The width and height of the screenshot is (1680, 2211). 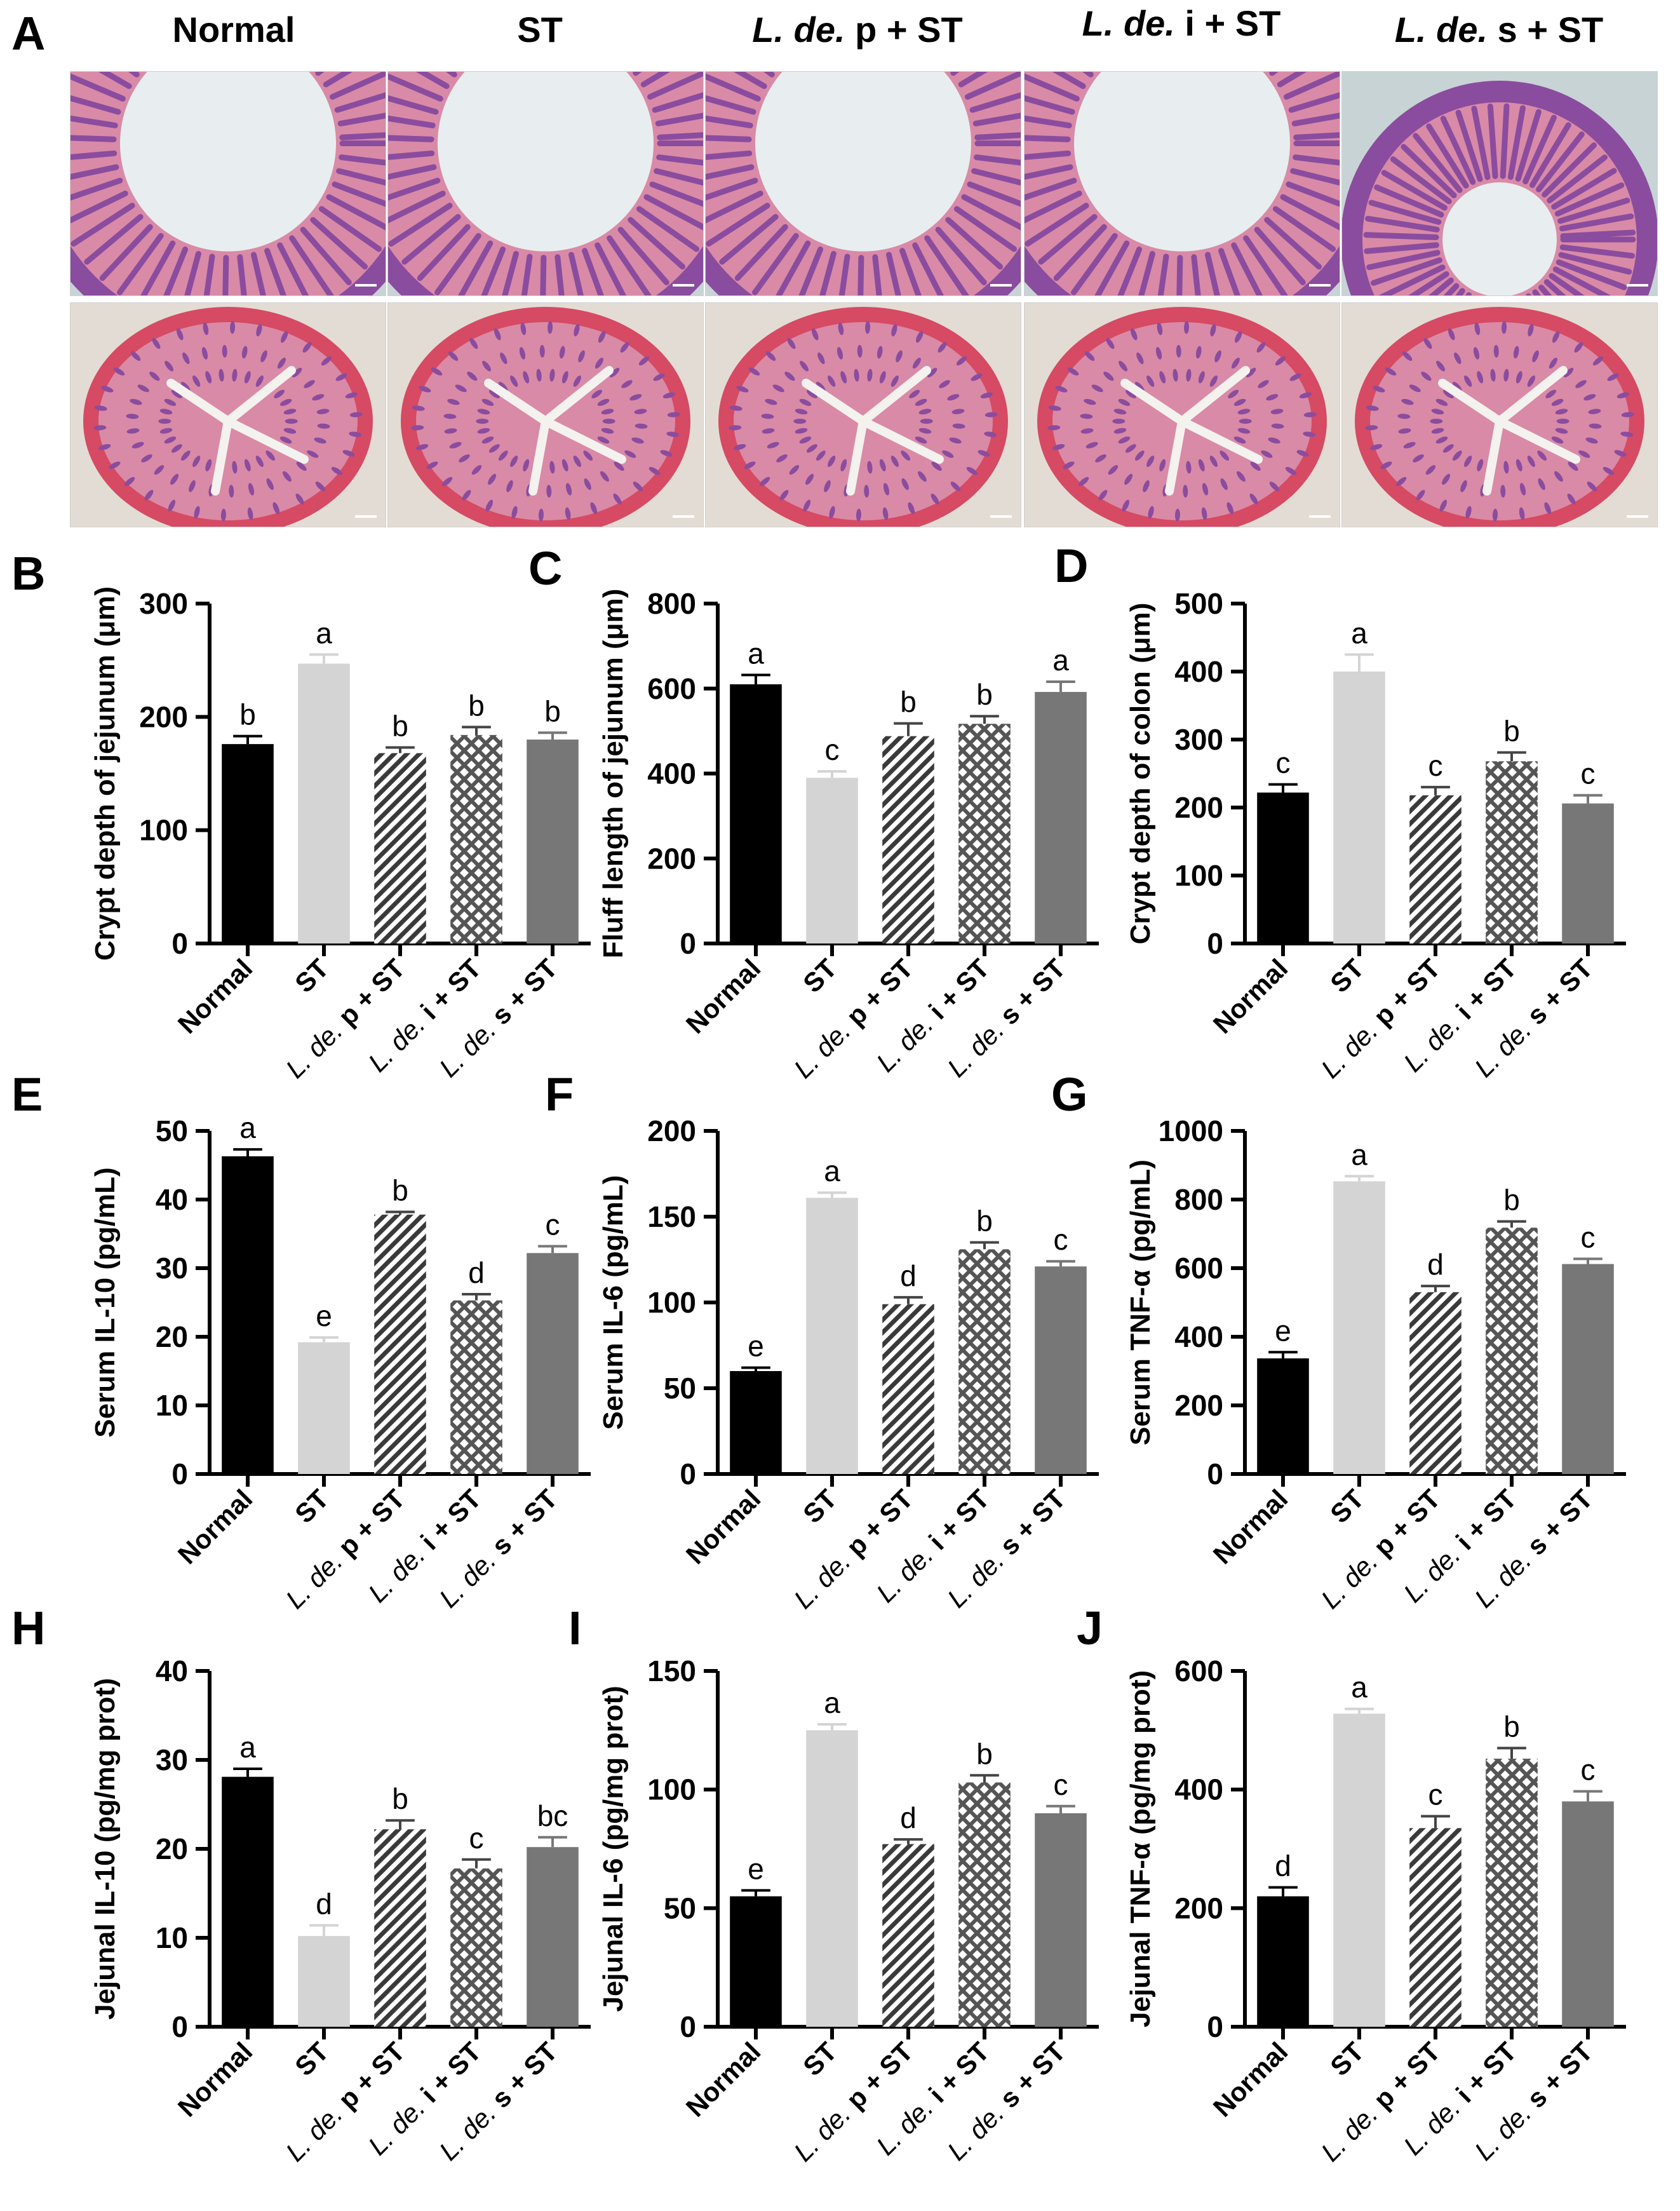 What do you see at coordinates (613, 774) in the screenshot?
I see `y-axis-label: Fluff length of jejunum (μm)` at bounding box center [613, 774].